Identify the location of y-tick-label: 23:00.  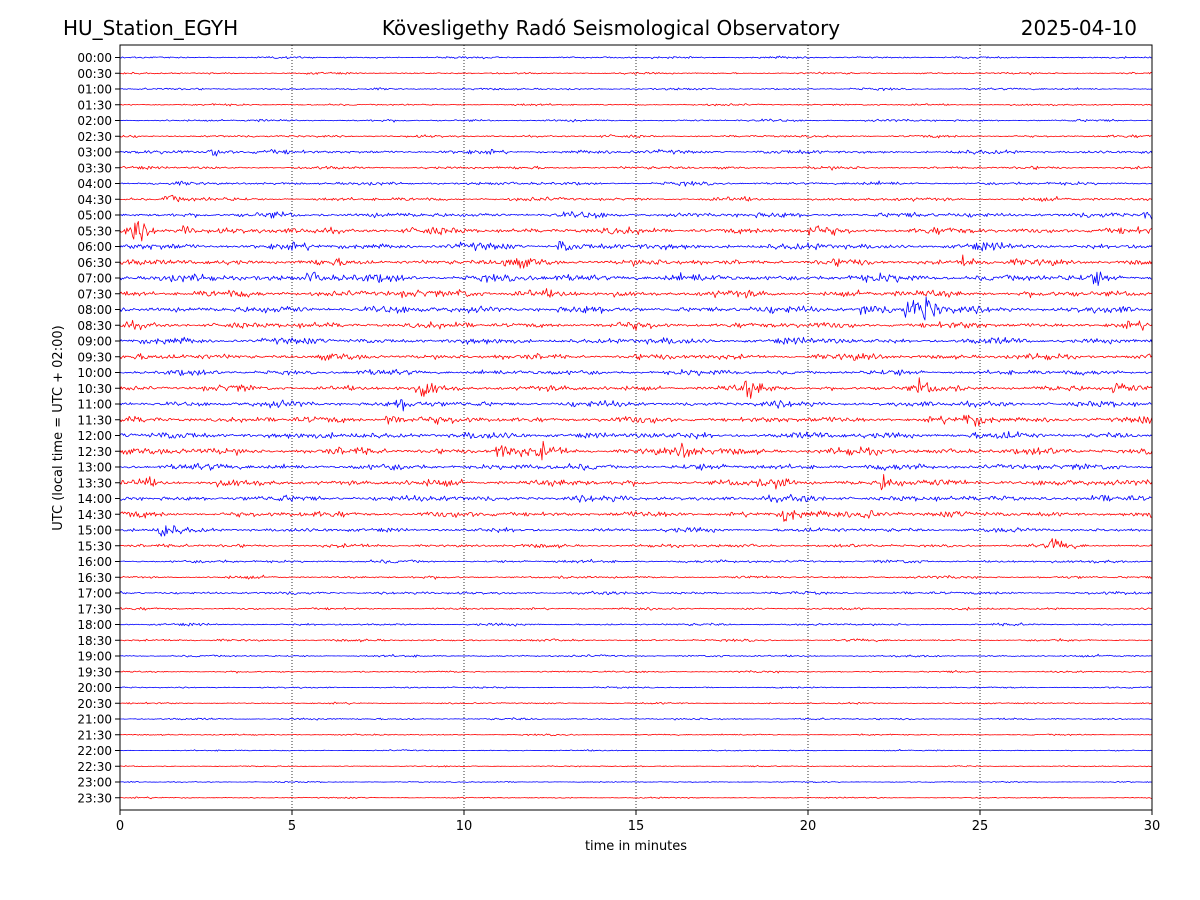
(94, 783).